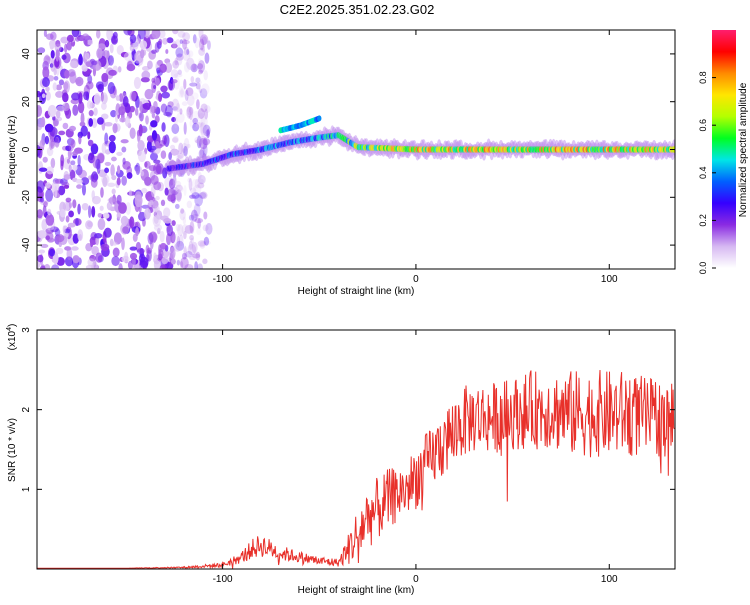 Image resolution: width=750 pixels, height=605 pixels. What do you see at coordinates (26, 197) in the screenshot?
I see `spectrogram-ytick-label: -20` at bounding box center [26, 197].